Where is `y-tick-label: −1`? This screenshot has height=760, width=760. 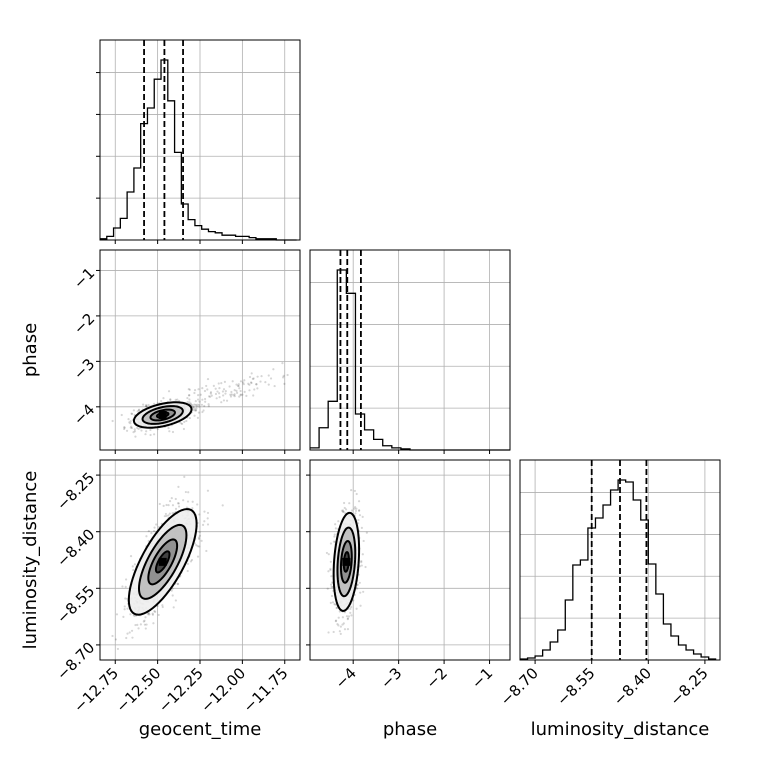 y-tick-label: −1 is located at coordinates (84, 278).